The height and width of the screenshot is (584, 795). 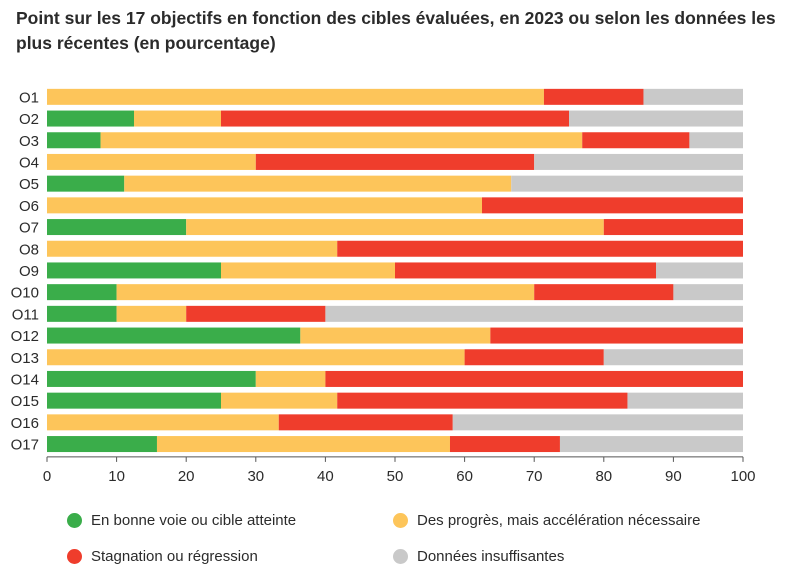 I want to click on category-label: O16, so click(x=25, y=423).